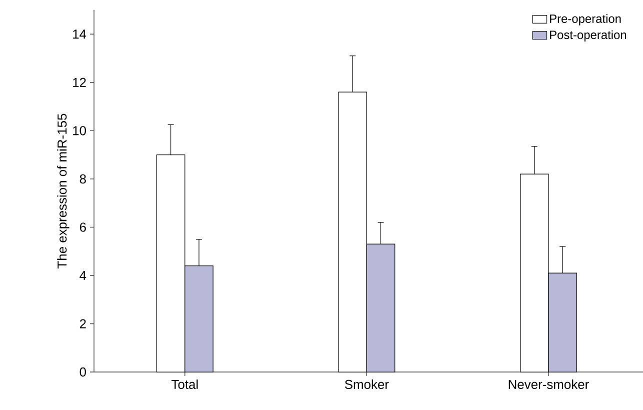 The image size is (643, 410). Describe the element at coordinates (83, 179) in the screenshot. I see `y-tick-label: 8` at that location.